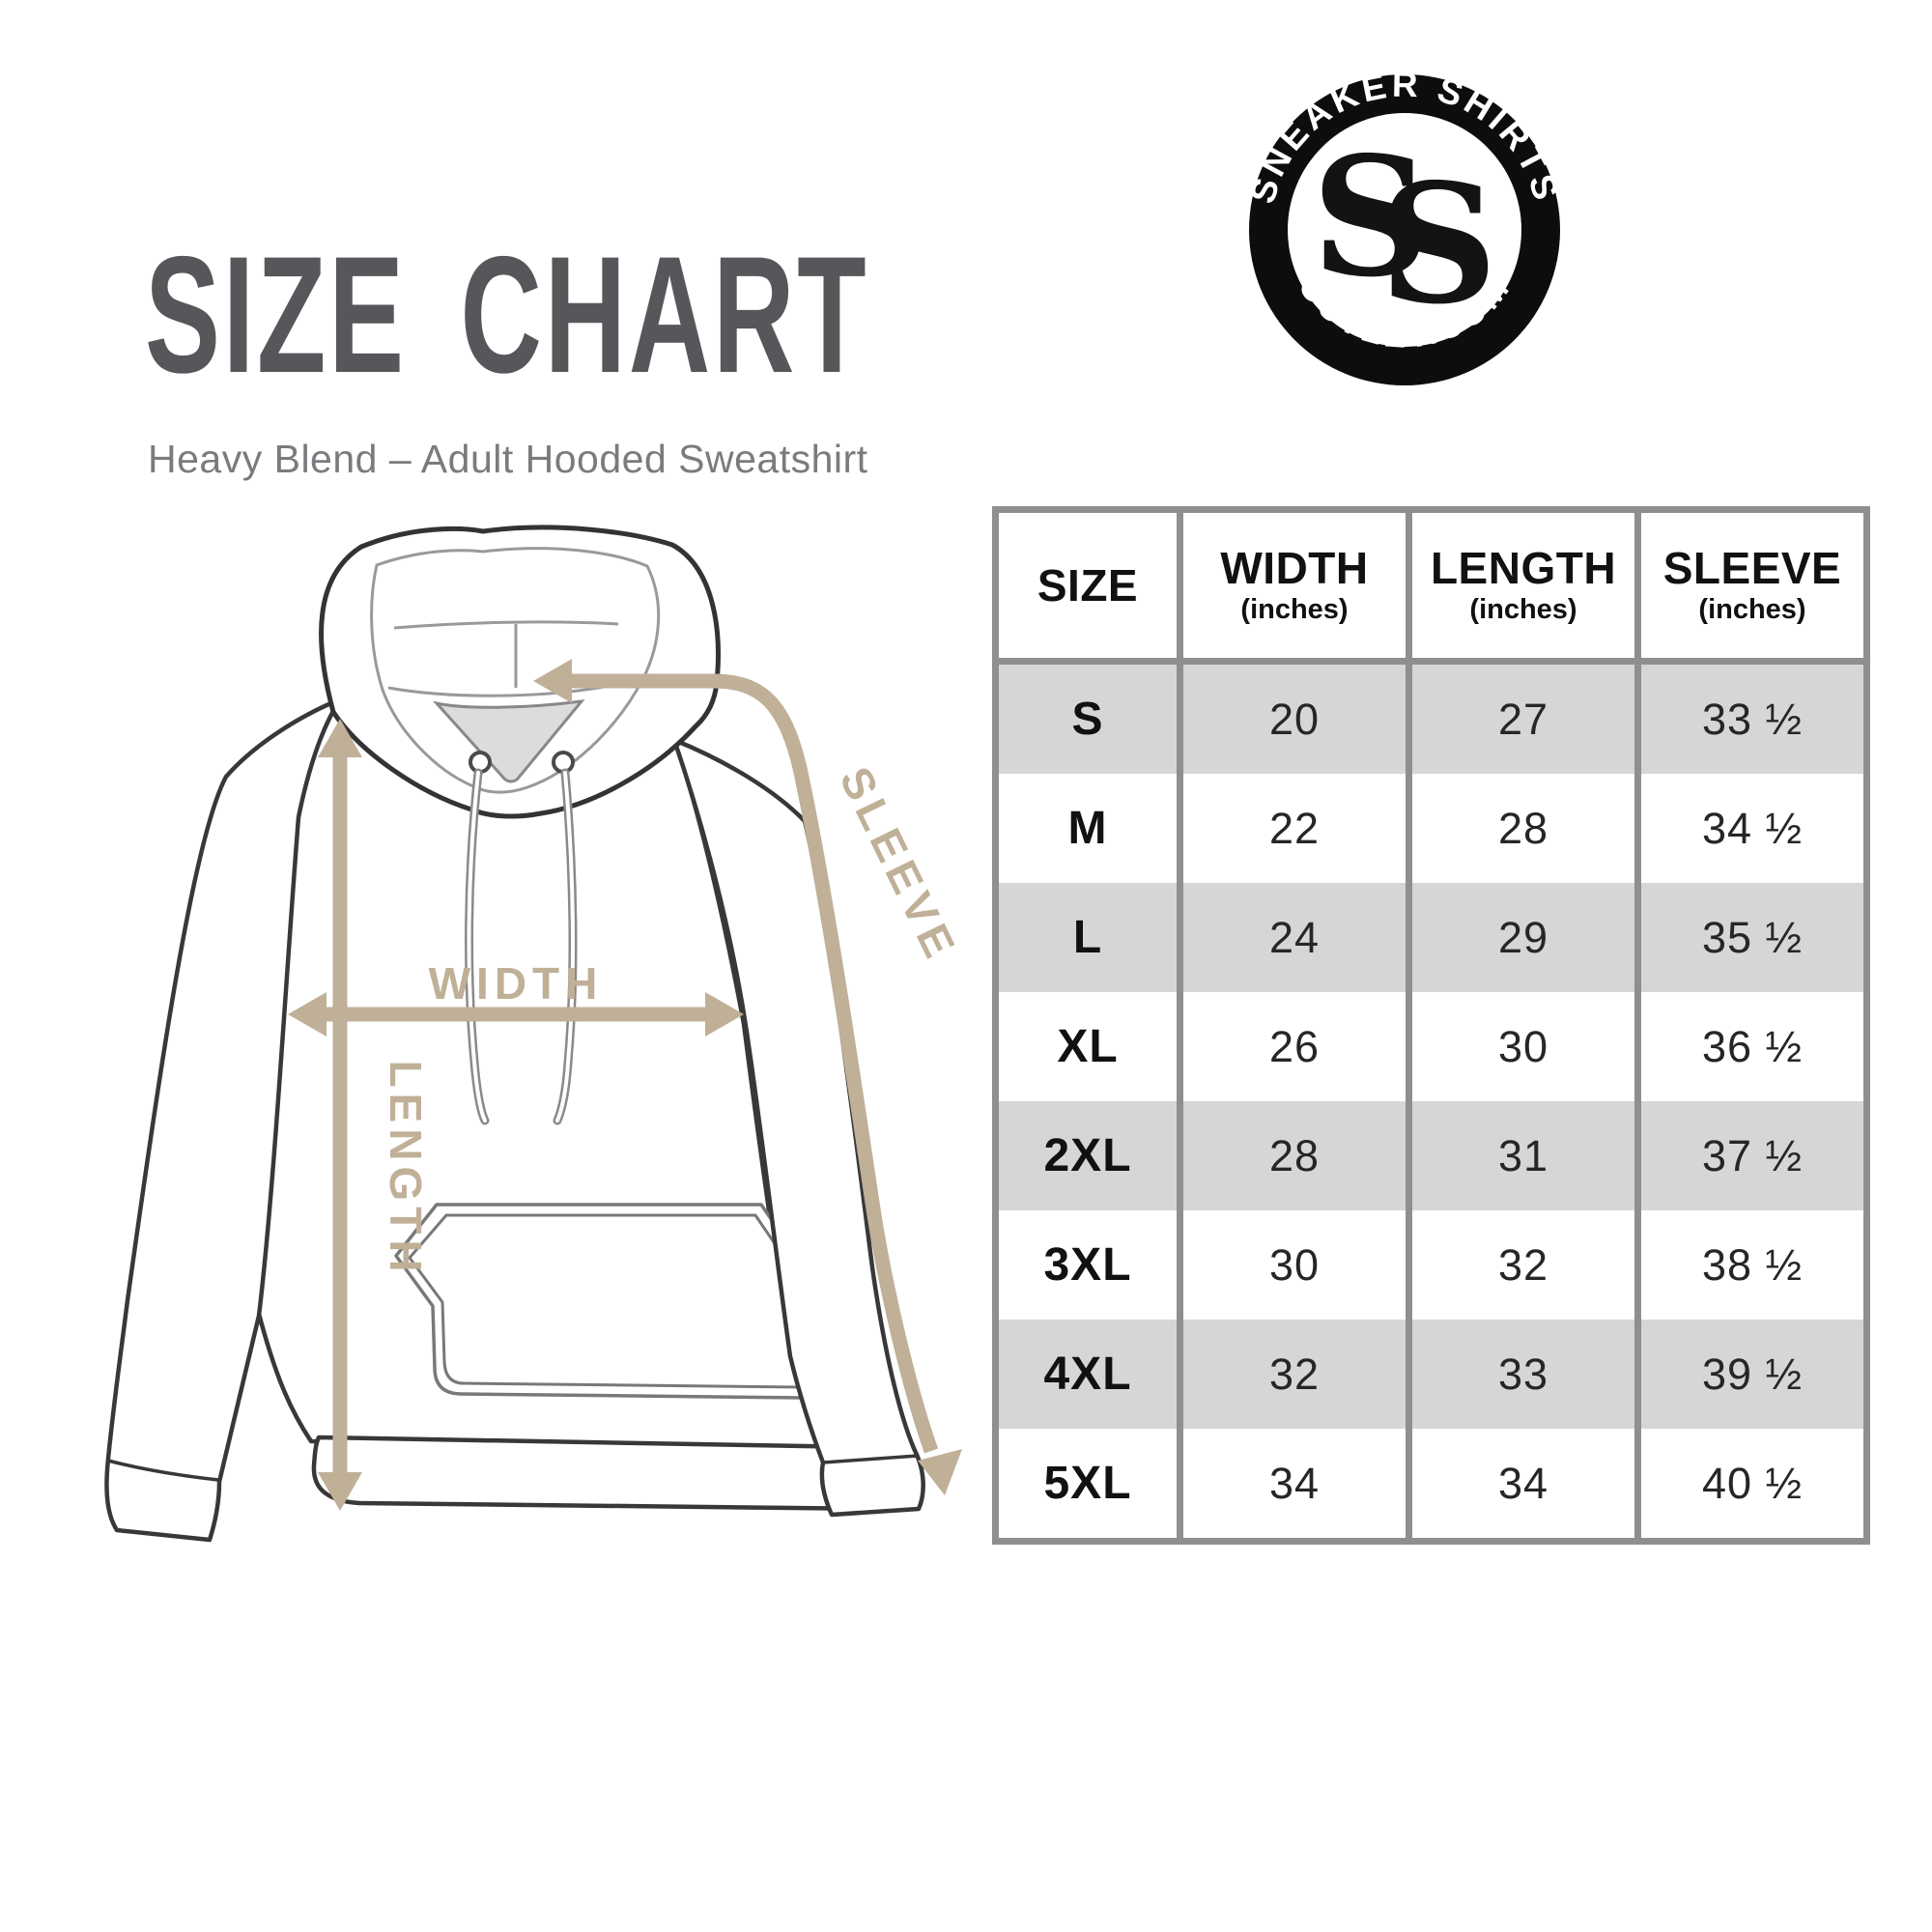  I want to click on cell-sleeve: 38 ½, so click(1752, 1265).